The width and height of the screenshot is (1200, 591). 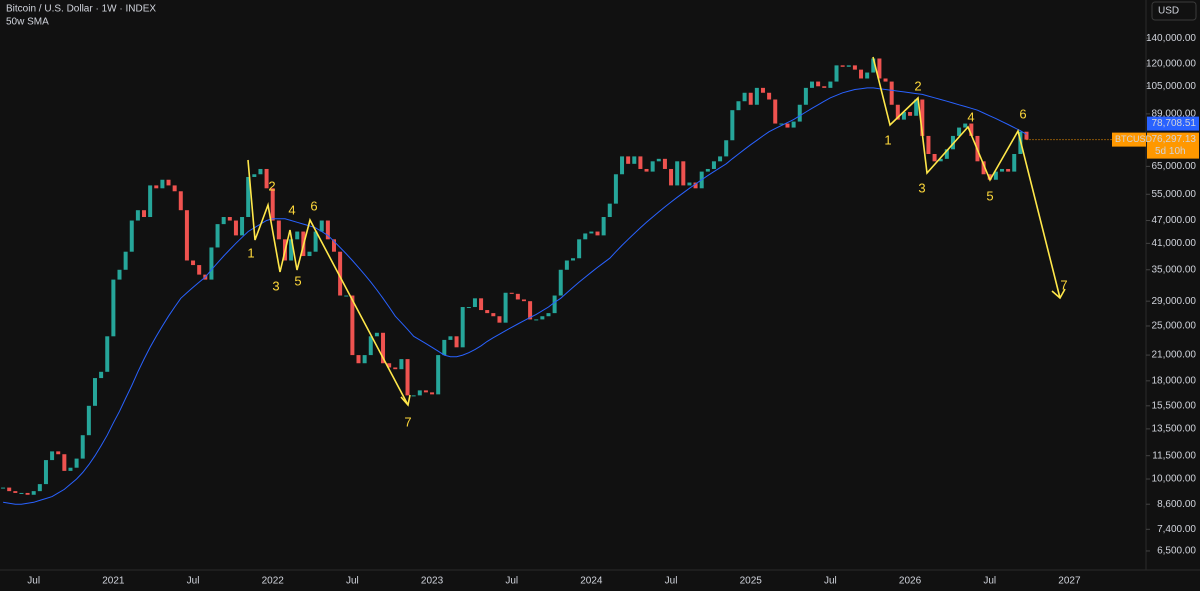 I want to click on y-tick-label: 47,000.00, so click(x=1174, y=220).